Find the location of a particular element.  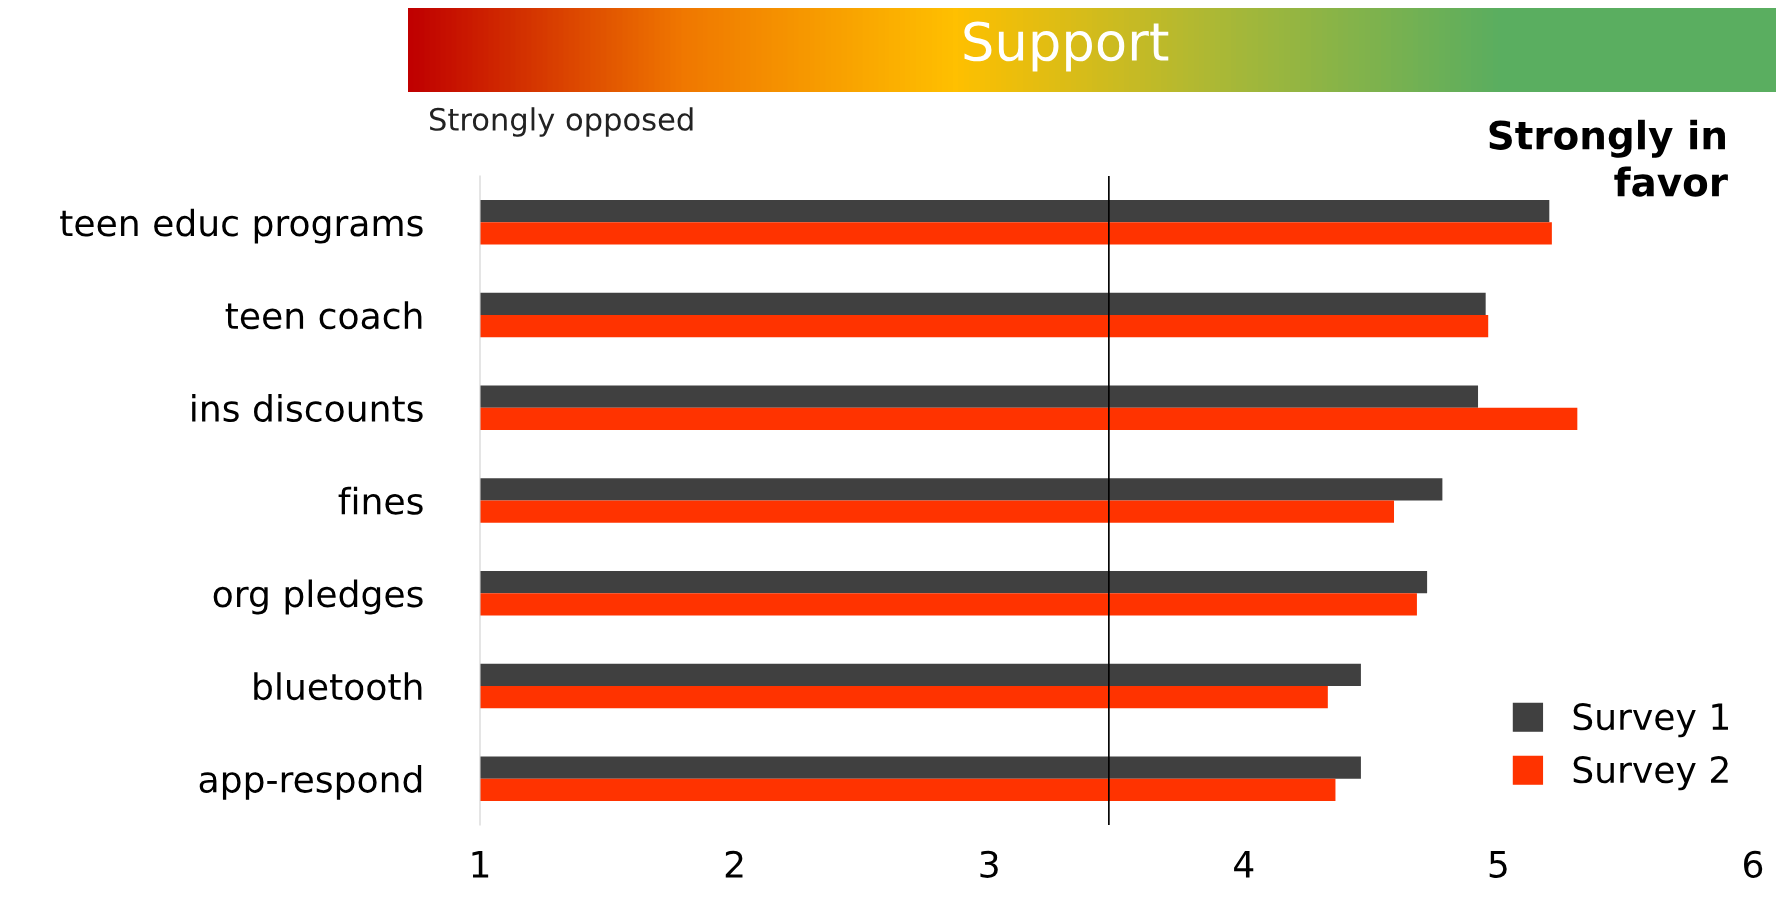

y-tick-label: teen educ programs is located at coordinates (241, 226).